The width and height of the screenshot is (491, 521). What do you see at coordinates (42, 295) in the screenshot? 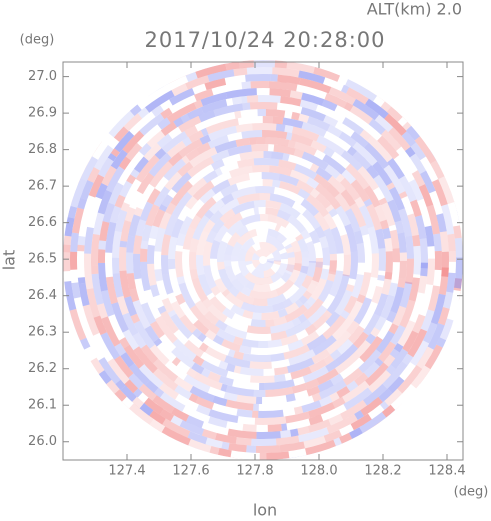
I see `y-tick-label: 26.4` at bounding box center [42, 295].